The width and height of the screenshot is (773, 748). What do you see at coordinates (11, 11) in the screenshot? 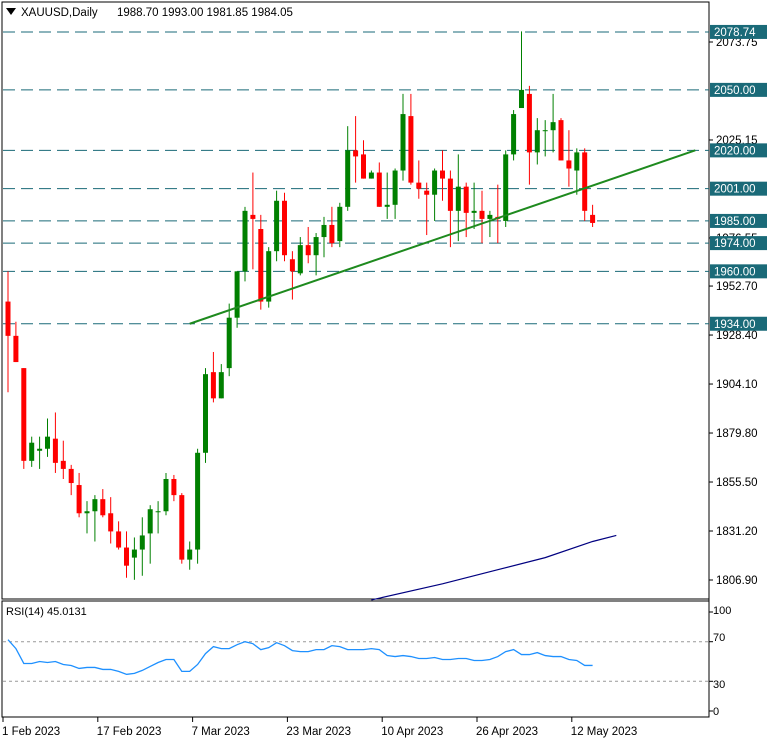
I see `collapse-triangle-icon` at bounding box center [11, 11].